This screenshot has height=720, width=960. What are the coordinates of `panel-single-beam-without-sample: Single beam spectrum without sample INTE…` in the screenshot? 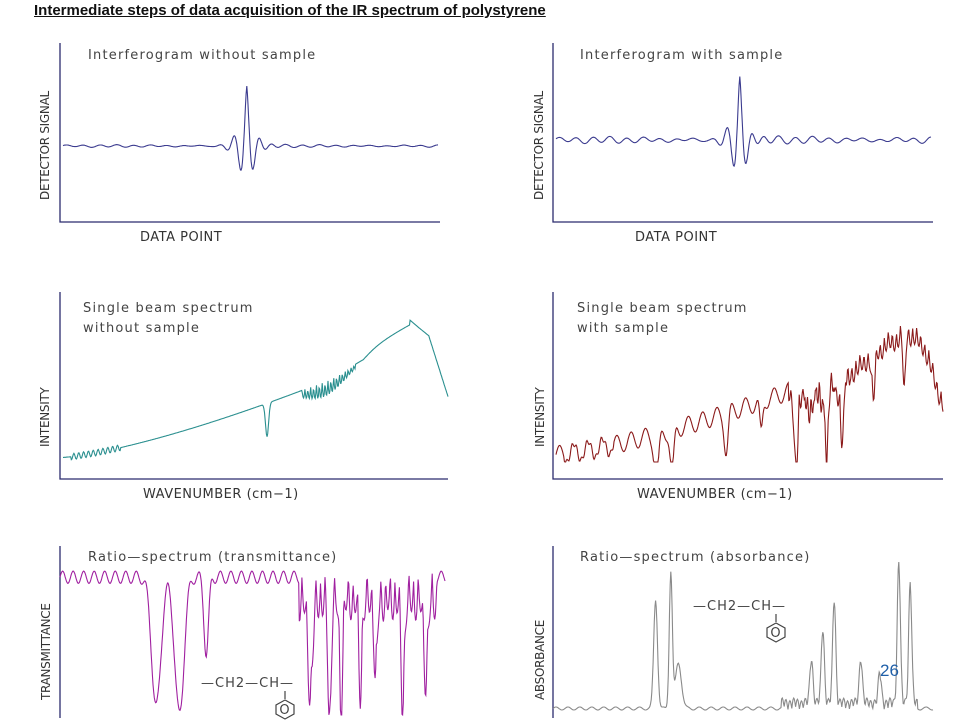 It's located at (243, 397).